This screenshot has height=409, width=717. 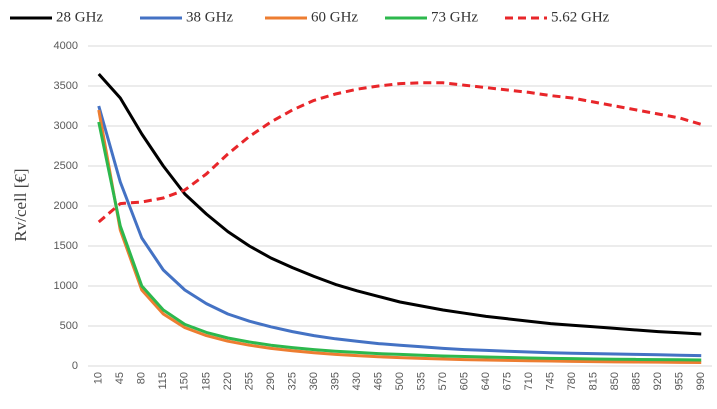 I want to click on x-tick-label: 675, so click(x=507, y=381).